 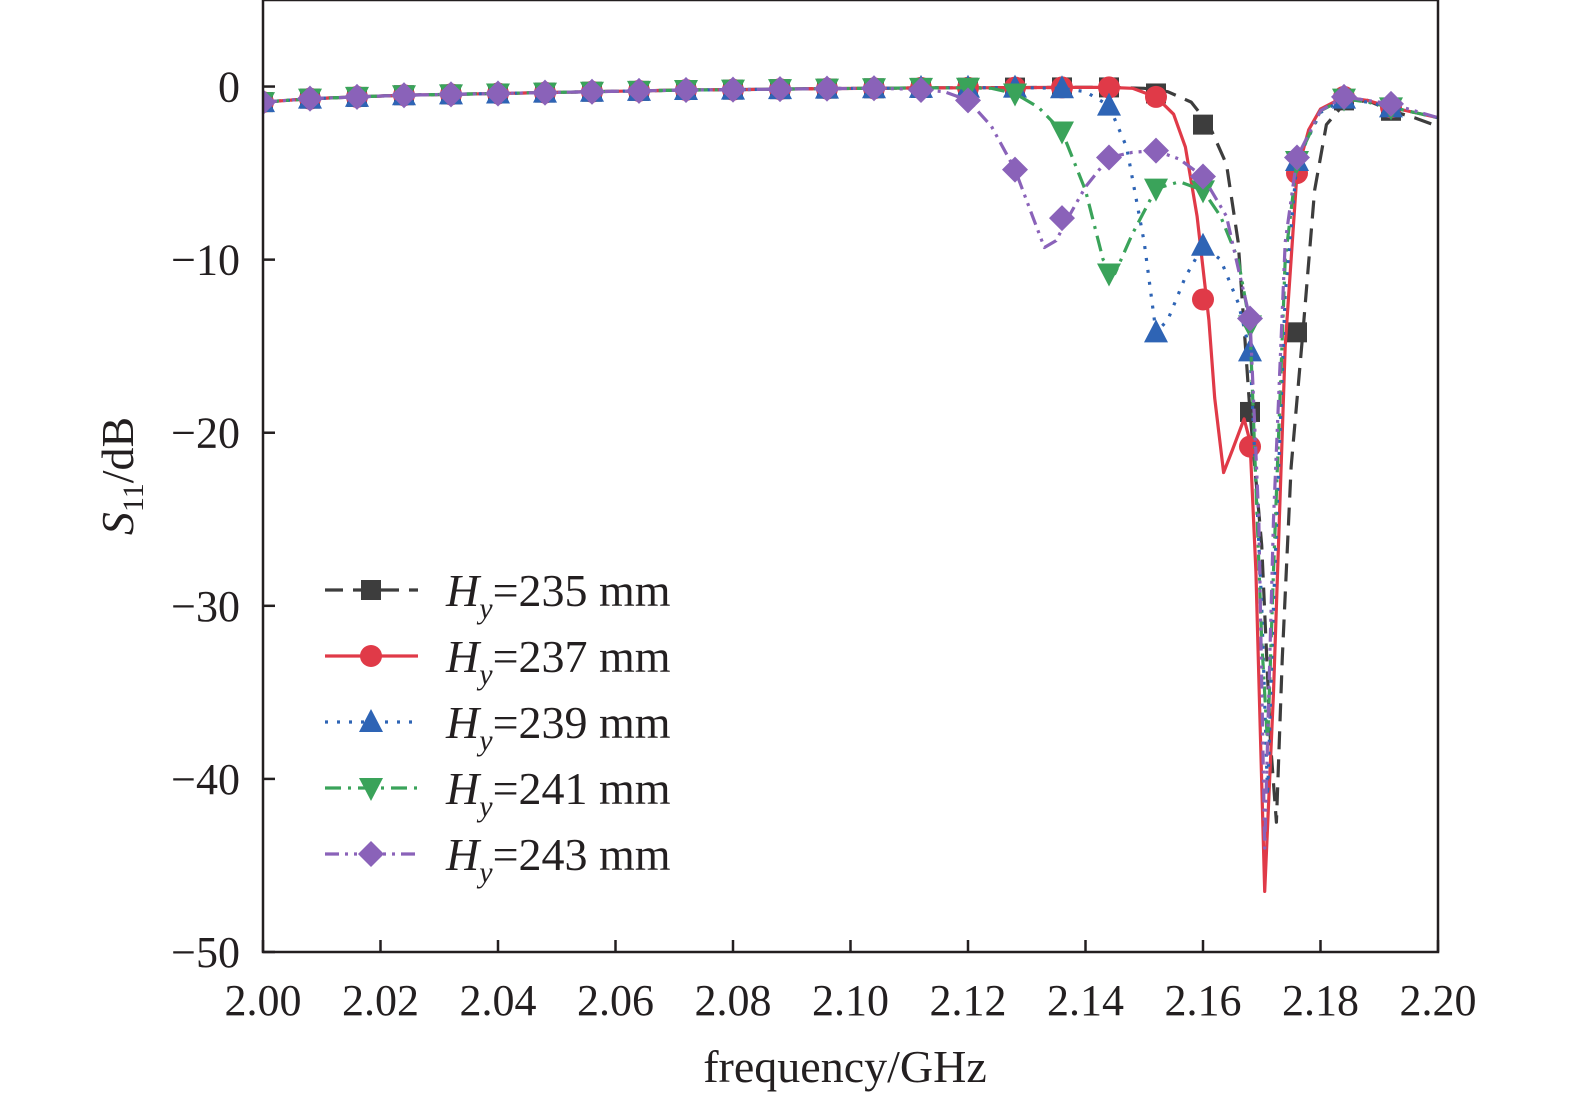 What do you see at coordinates (205, 606) in the screenshot?
I see `y-tick-label: −30` at bounding box center [205, 606].